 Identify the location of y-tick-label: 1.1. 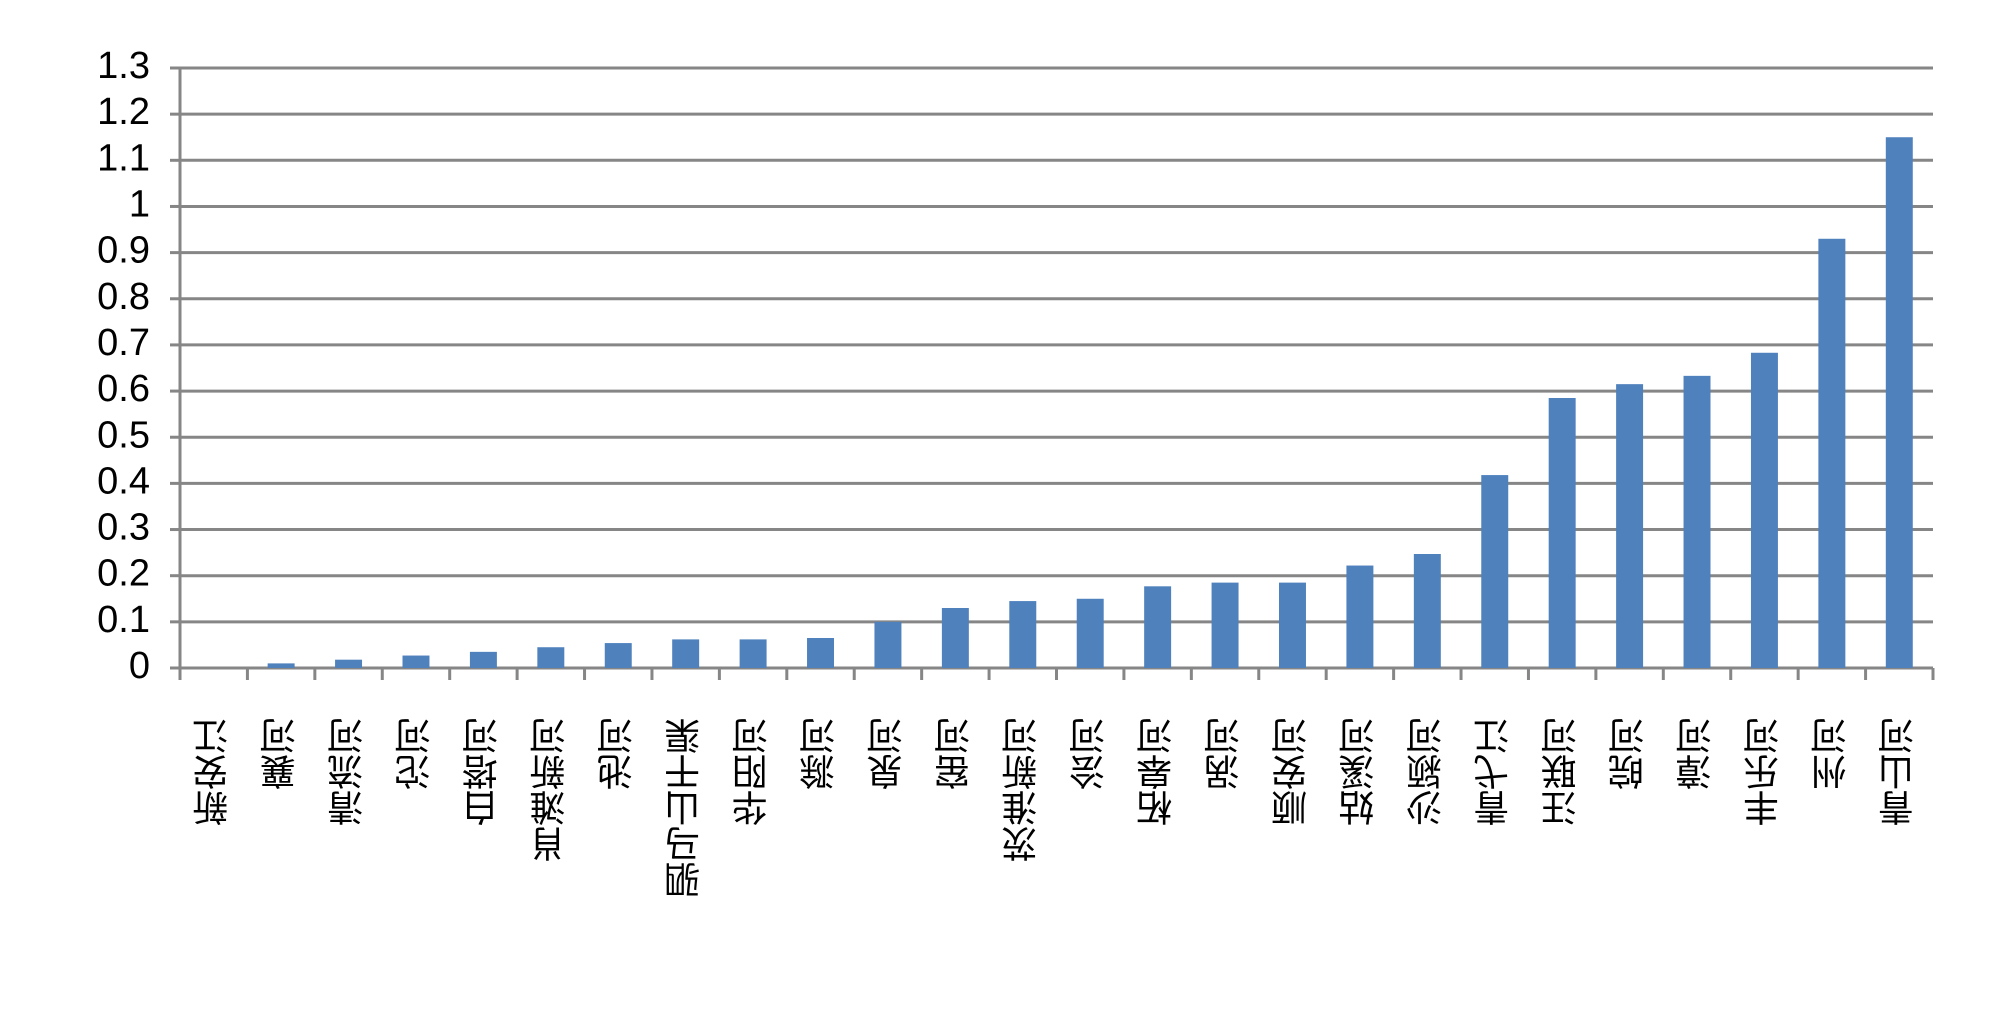
(123, 158).